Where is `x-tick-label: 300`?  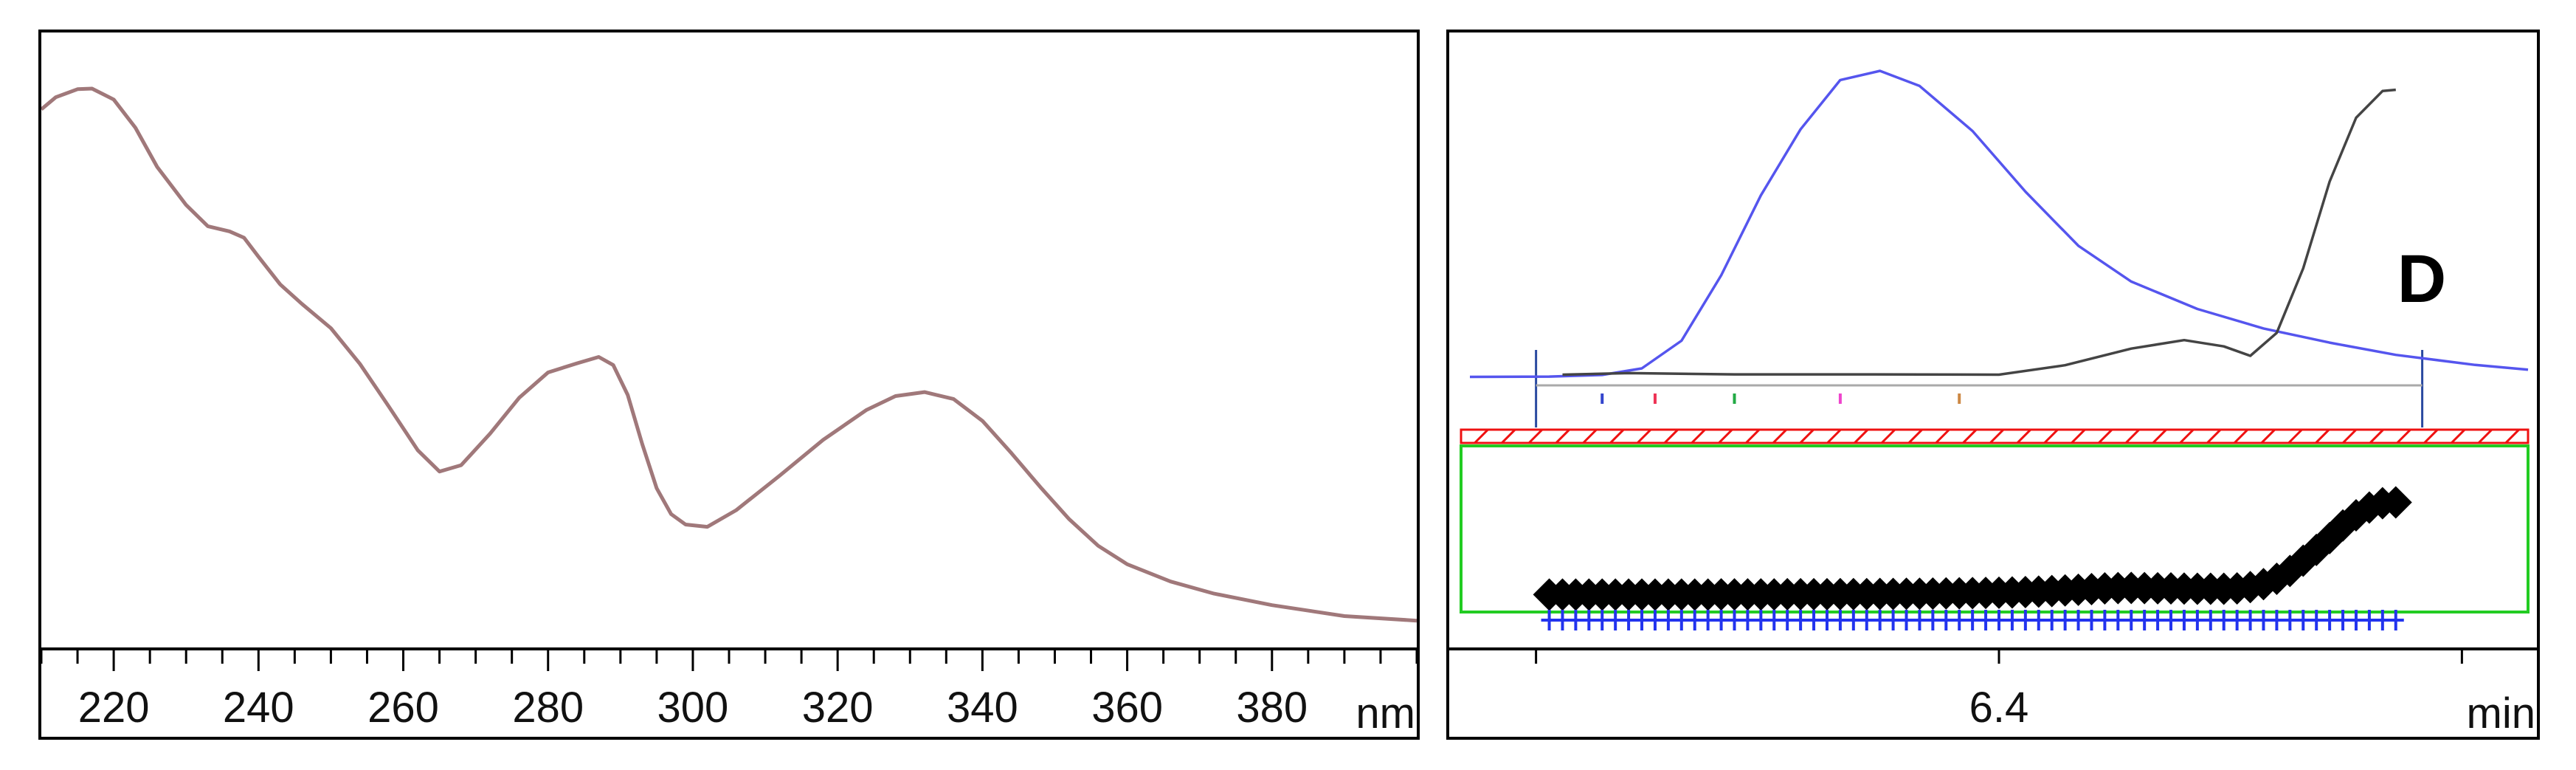 x-tick-label: 300 is located at coordinates (693, 708).